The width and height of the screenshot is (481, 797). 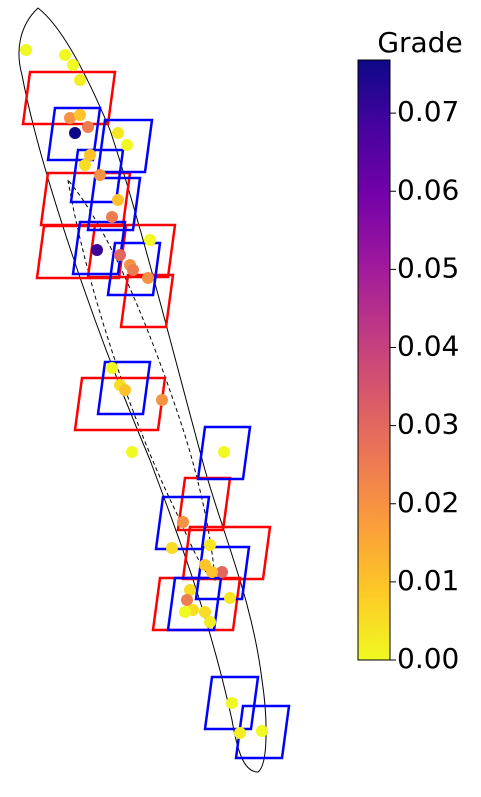 What do you see at coordinates (428, 580) in the screenshot?
I see `colorbar-tick-label: 0.01` at bounding box center [428, 580].